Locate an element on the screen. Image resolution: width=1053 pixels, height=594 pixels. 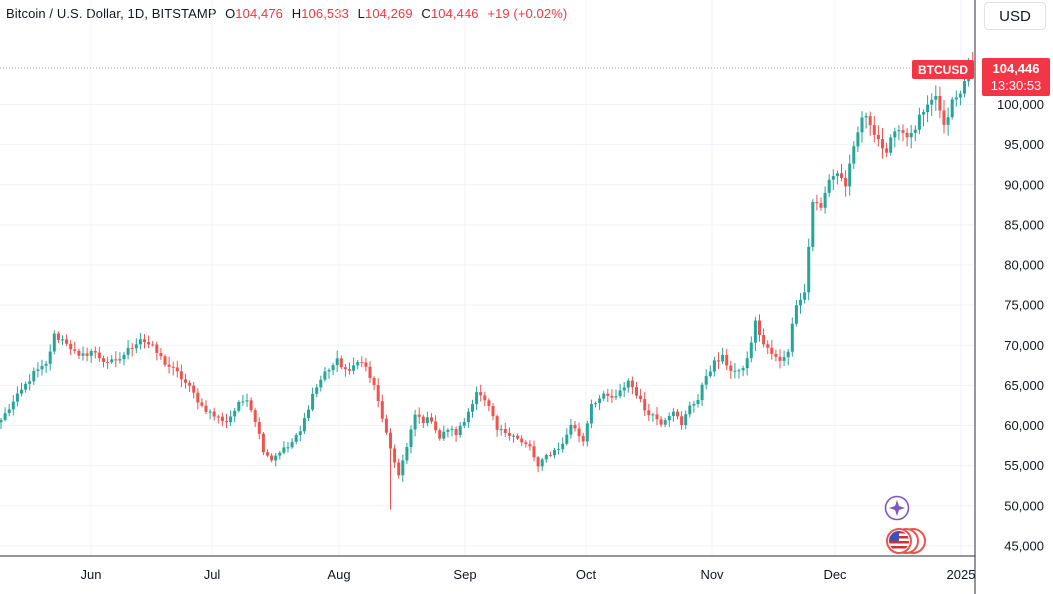
low-value: 104,269 is located at coordinates (388, 13).